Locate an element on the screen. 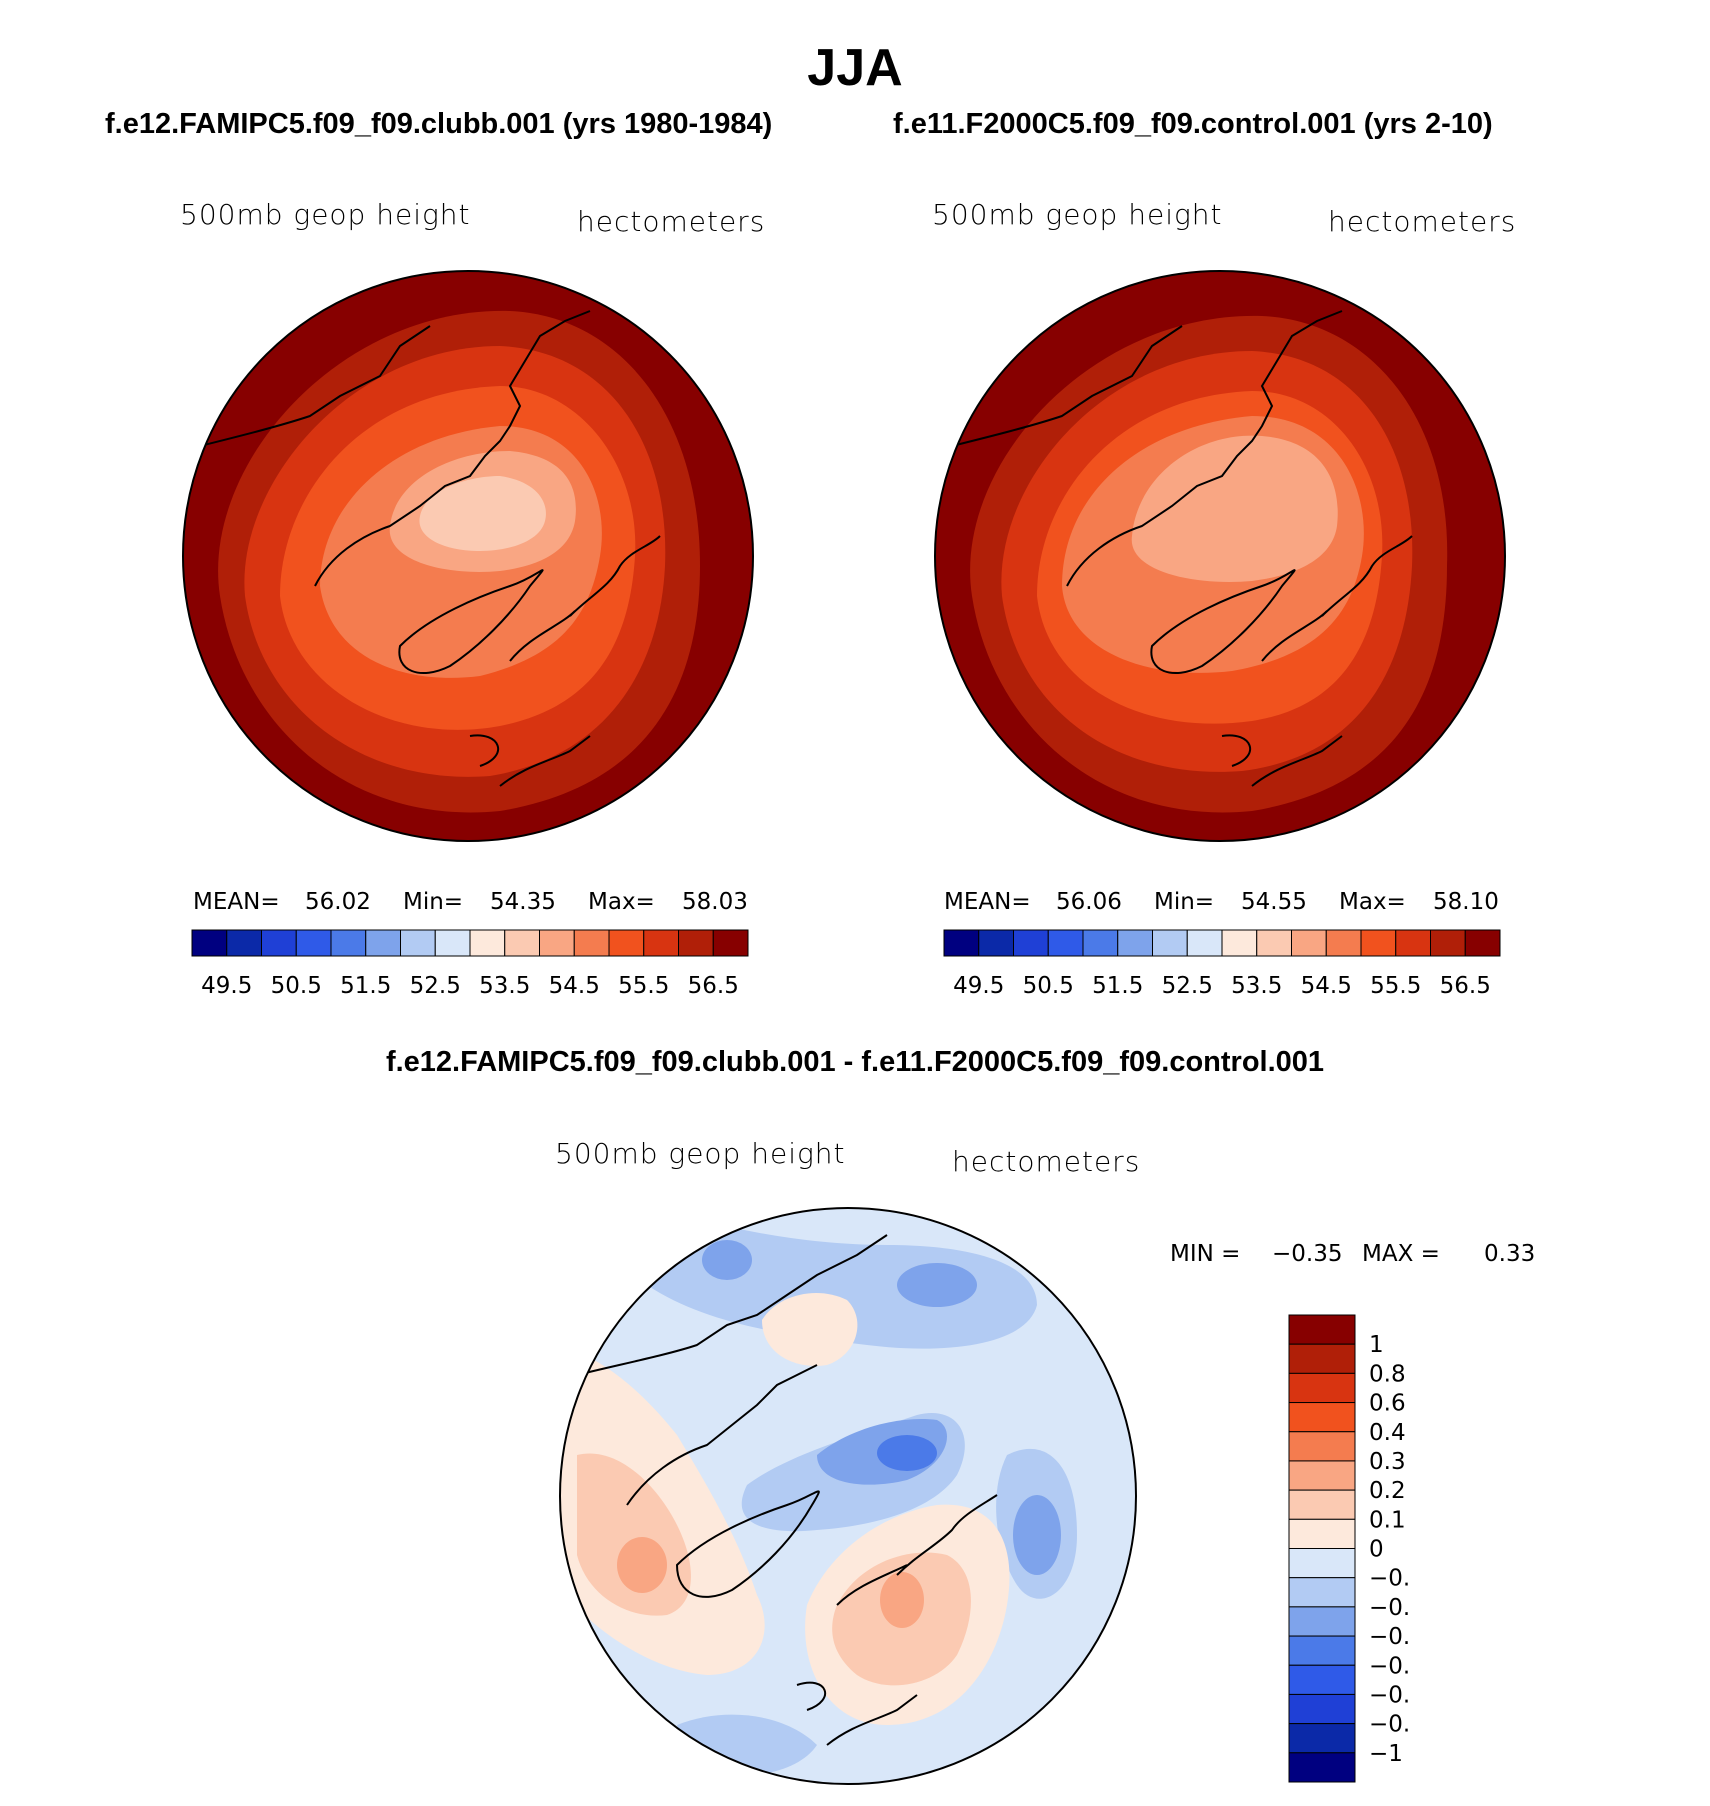 The width and height of the screenshot is (1710, 1806). panel3-units-label: hectometers is located at coordinates (1046, 1161).